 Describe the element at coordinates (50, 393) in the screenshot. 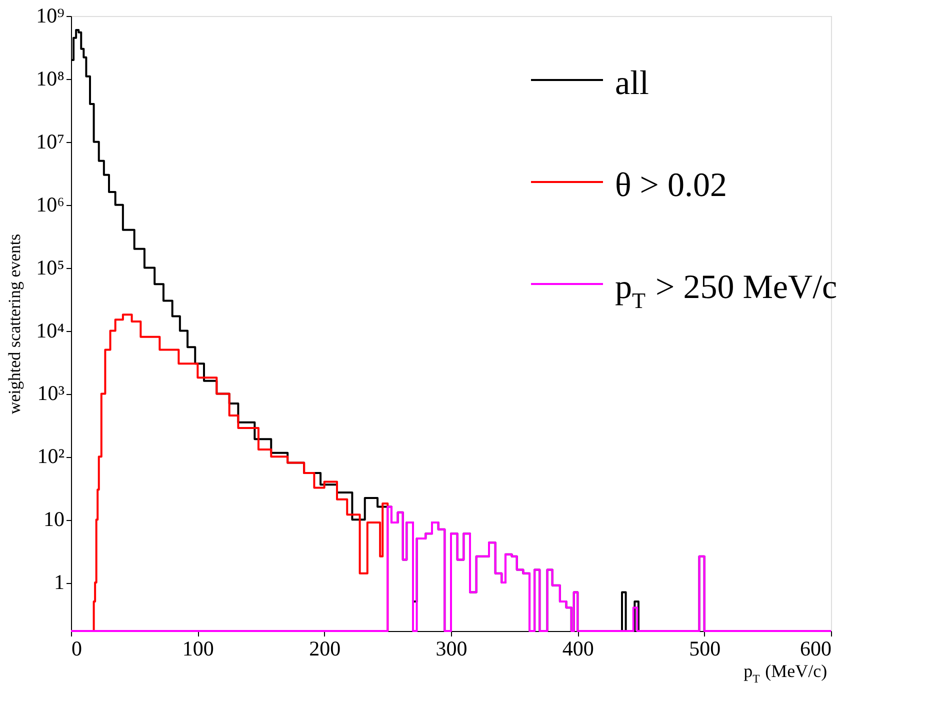

I see `y-tick-label: 10³` at that location.